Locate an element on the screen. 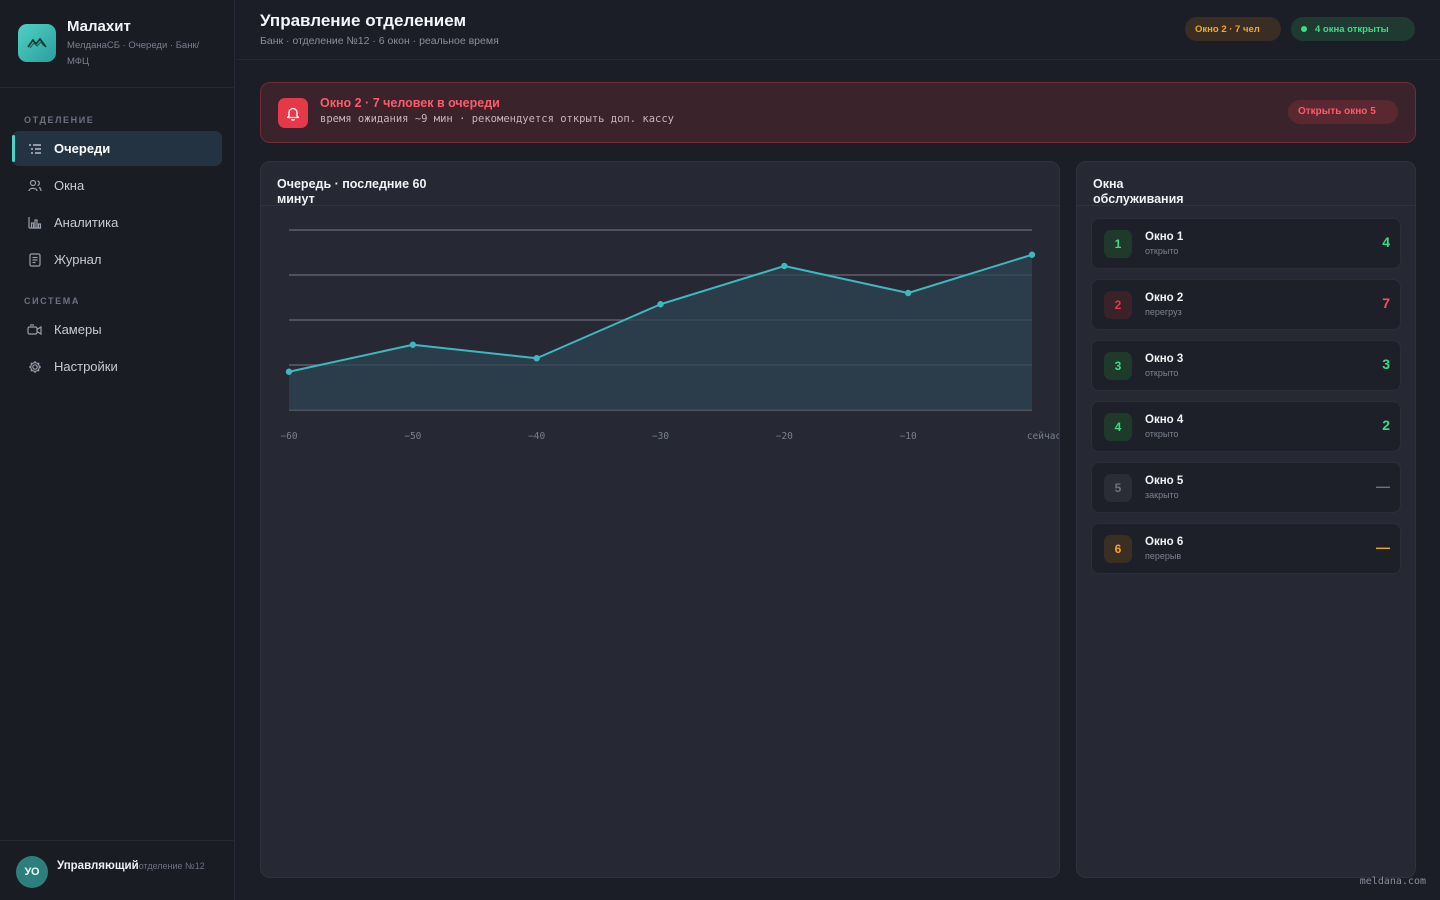 The width and height of the screenshot is (1440, 900). user-profile: УО Управляющийотделение №12 is located at coordinates (117, 870).